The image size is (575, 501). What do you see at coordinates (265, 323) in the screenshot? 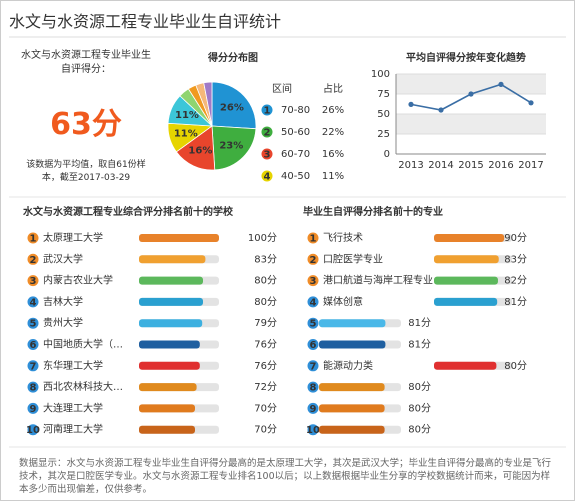
I see `value-label: 79分` at bounding box center [265, 323].